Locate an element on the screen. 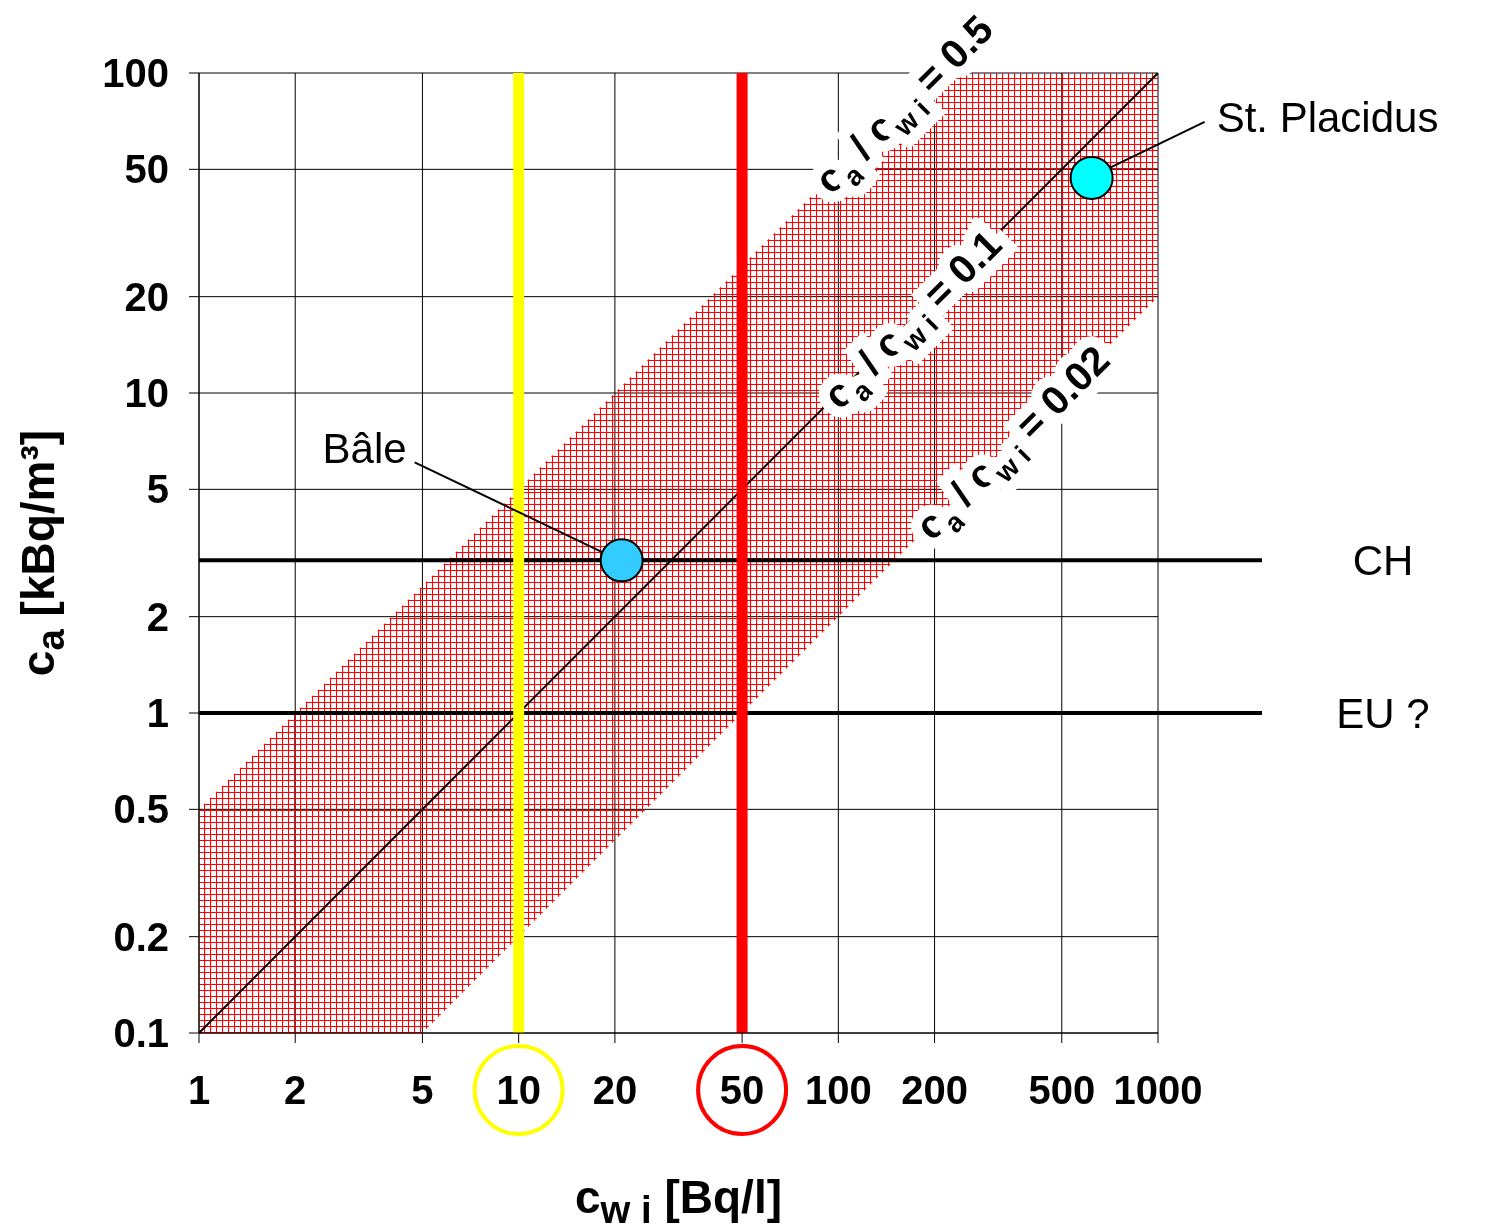  x-tick-label: 10 is located at coordinates (518, 1090).